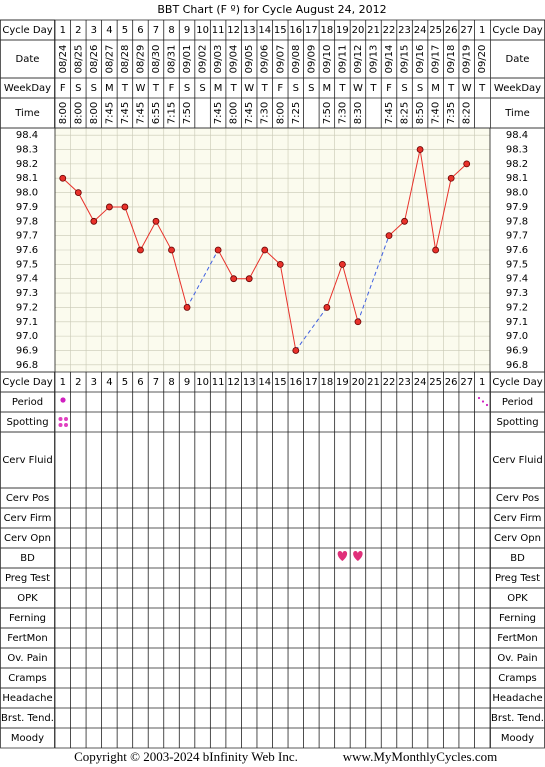  Describe the element at coordinates (125, 30) in the screenshot. I see `cycle-day: 5` at that location.